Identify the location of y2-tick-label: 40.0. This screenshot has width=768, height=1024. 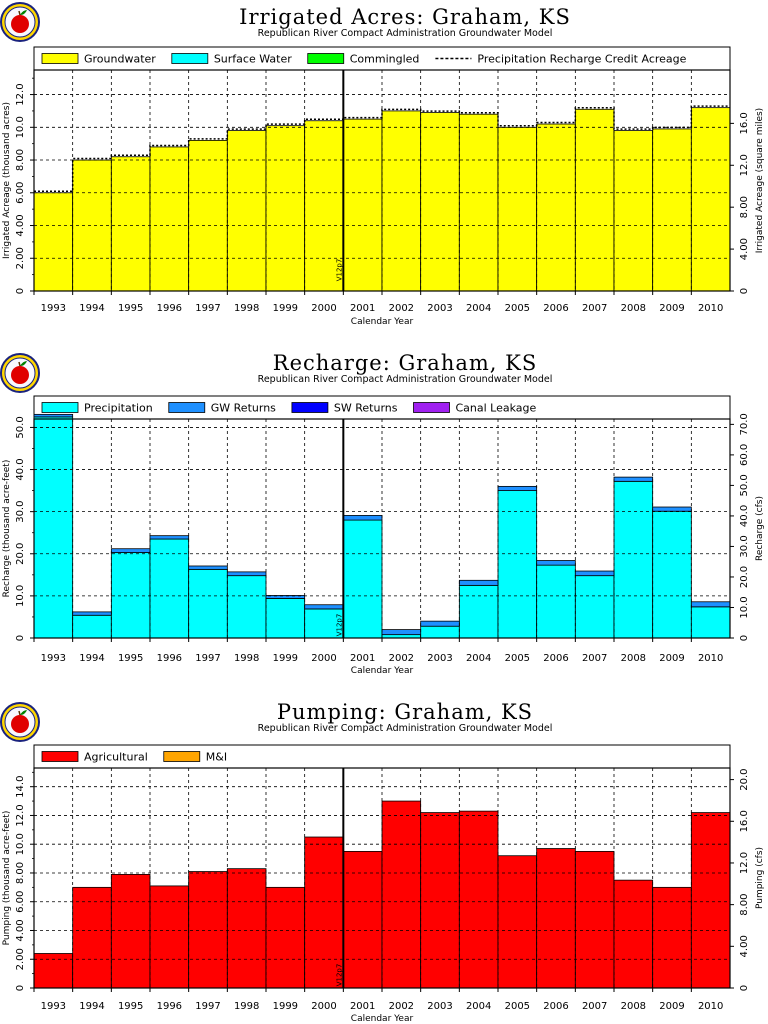
(744, 516).